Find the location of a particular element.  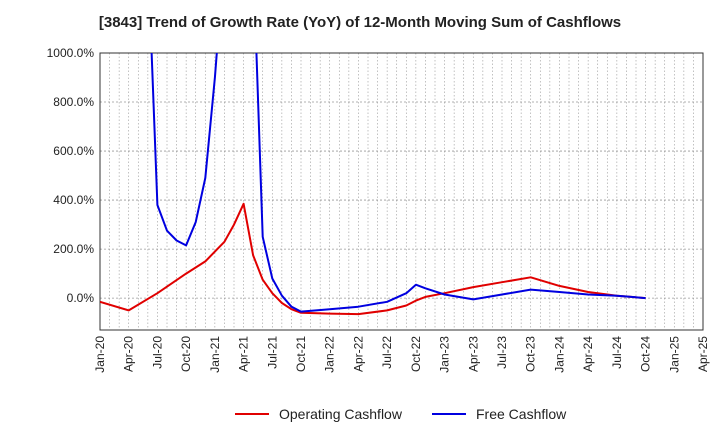

legend-item-operating-cashflow: Operating Cashflow is located at coordinates (318, 414).